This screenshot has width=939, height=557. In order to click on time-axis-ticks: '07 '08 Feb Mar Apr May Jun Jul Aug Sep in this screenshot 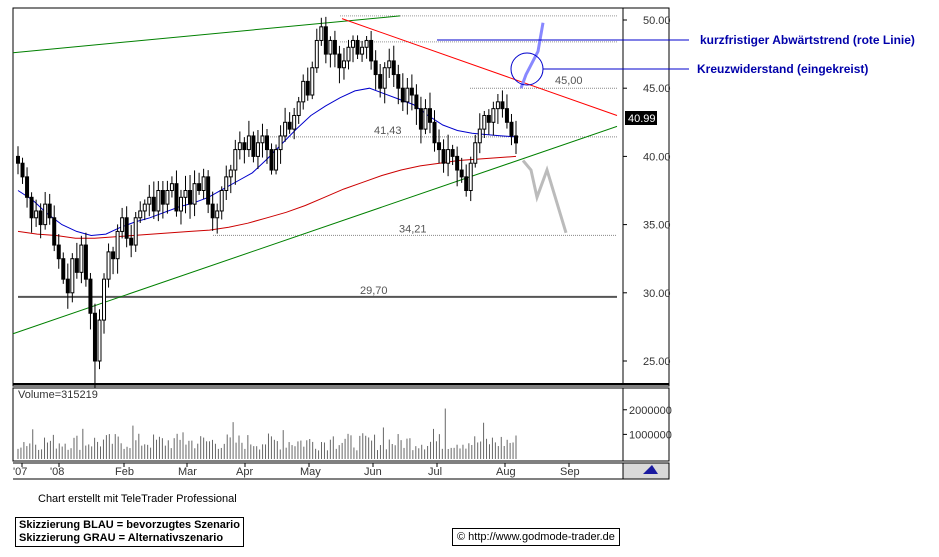, I will do `click(296, 470)`.